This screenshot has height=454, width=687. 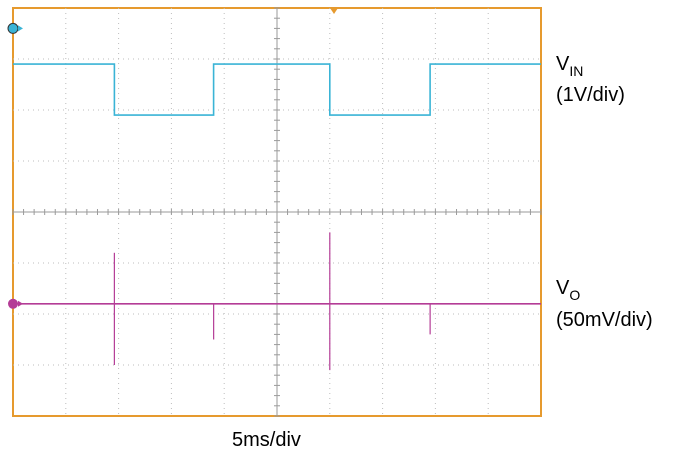 What do you see at coordinates (590, 95) in the screenshot?
I see `series-vin-scale: (1V/div)` at bounding box center [590, 95].